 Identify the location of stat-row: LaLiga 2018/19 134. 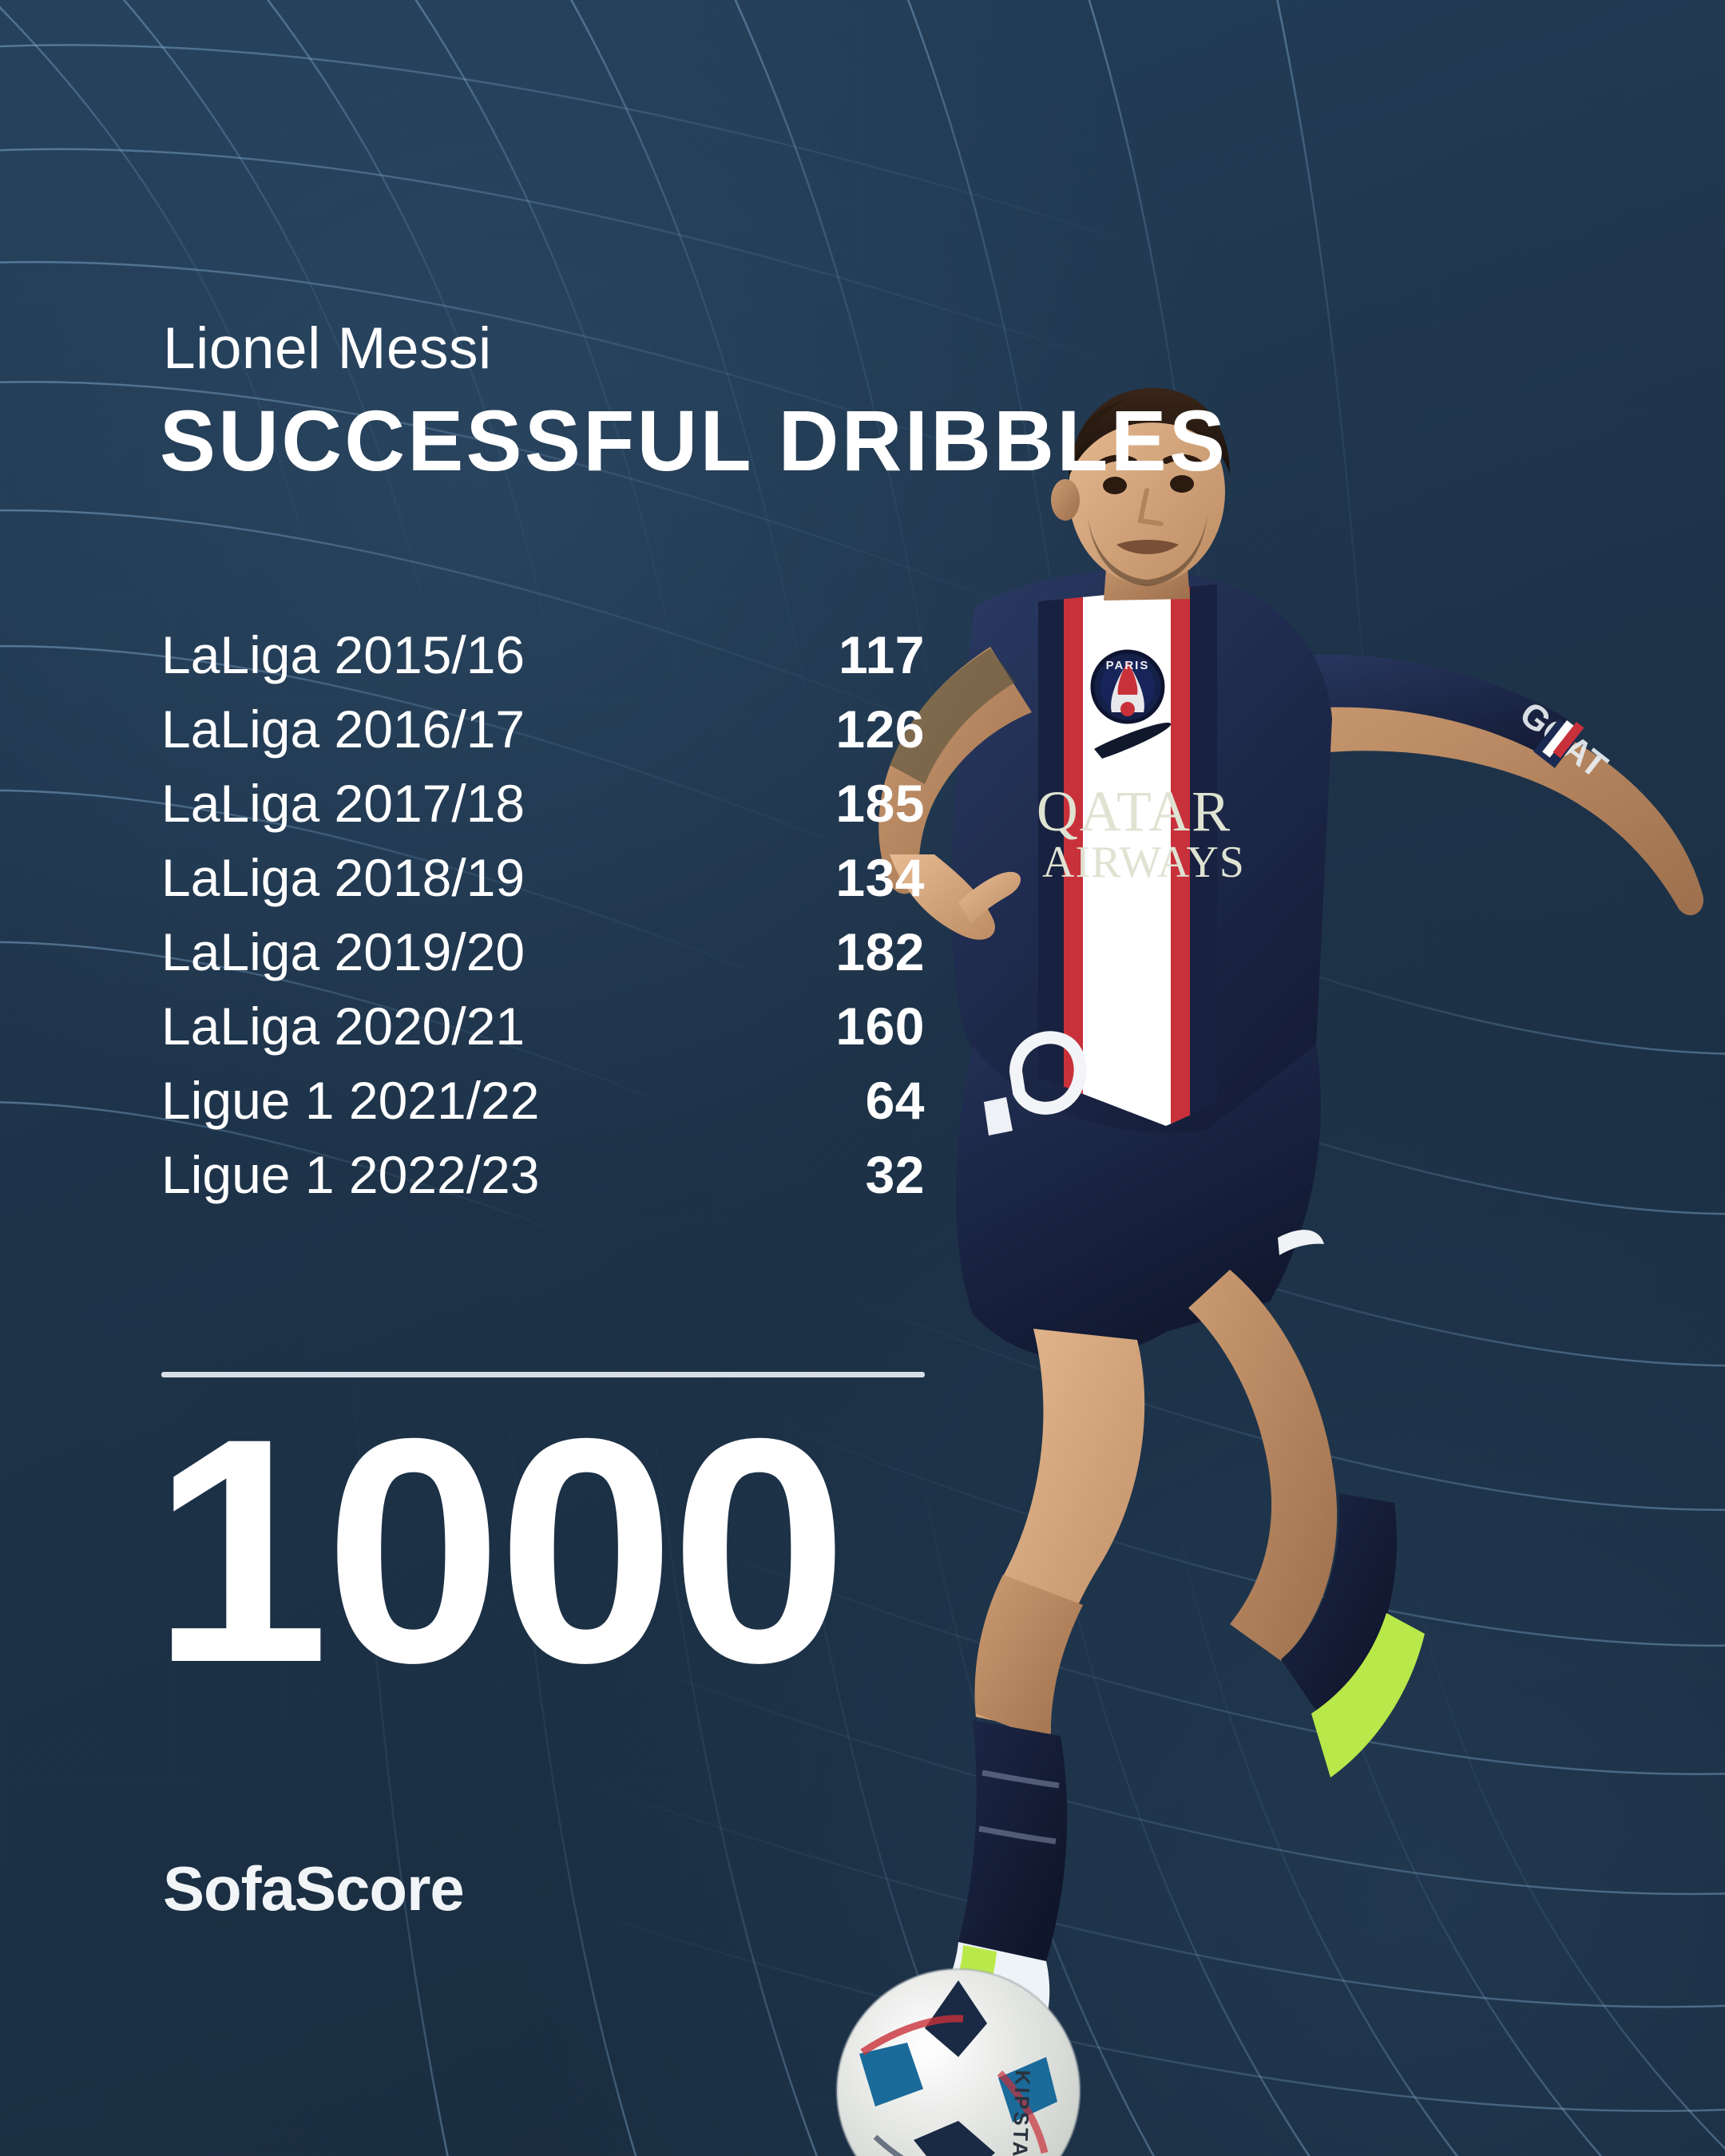
(543, 884).